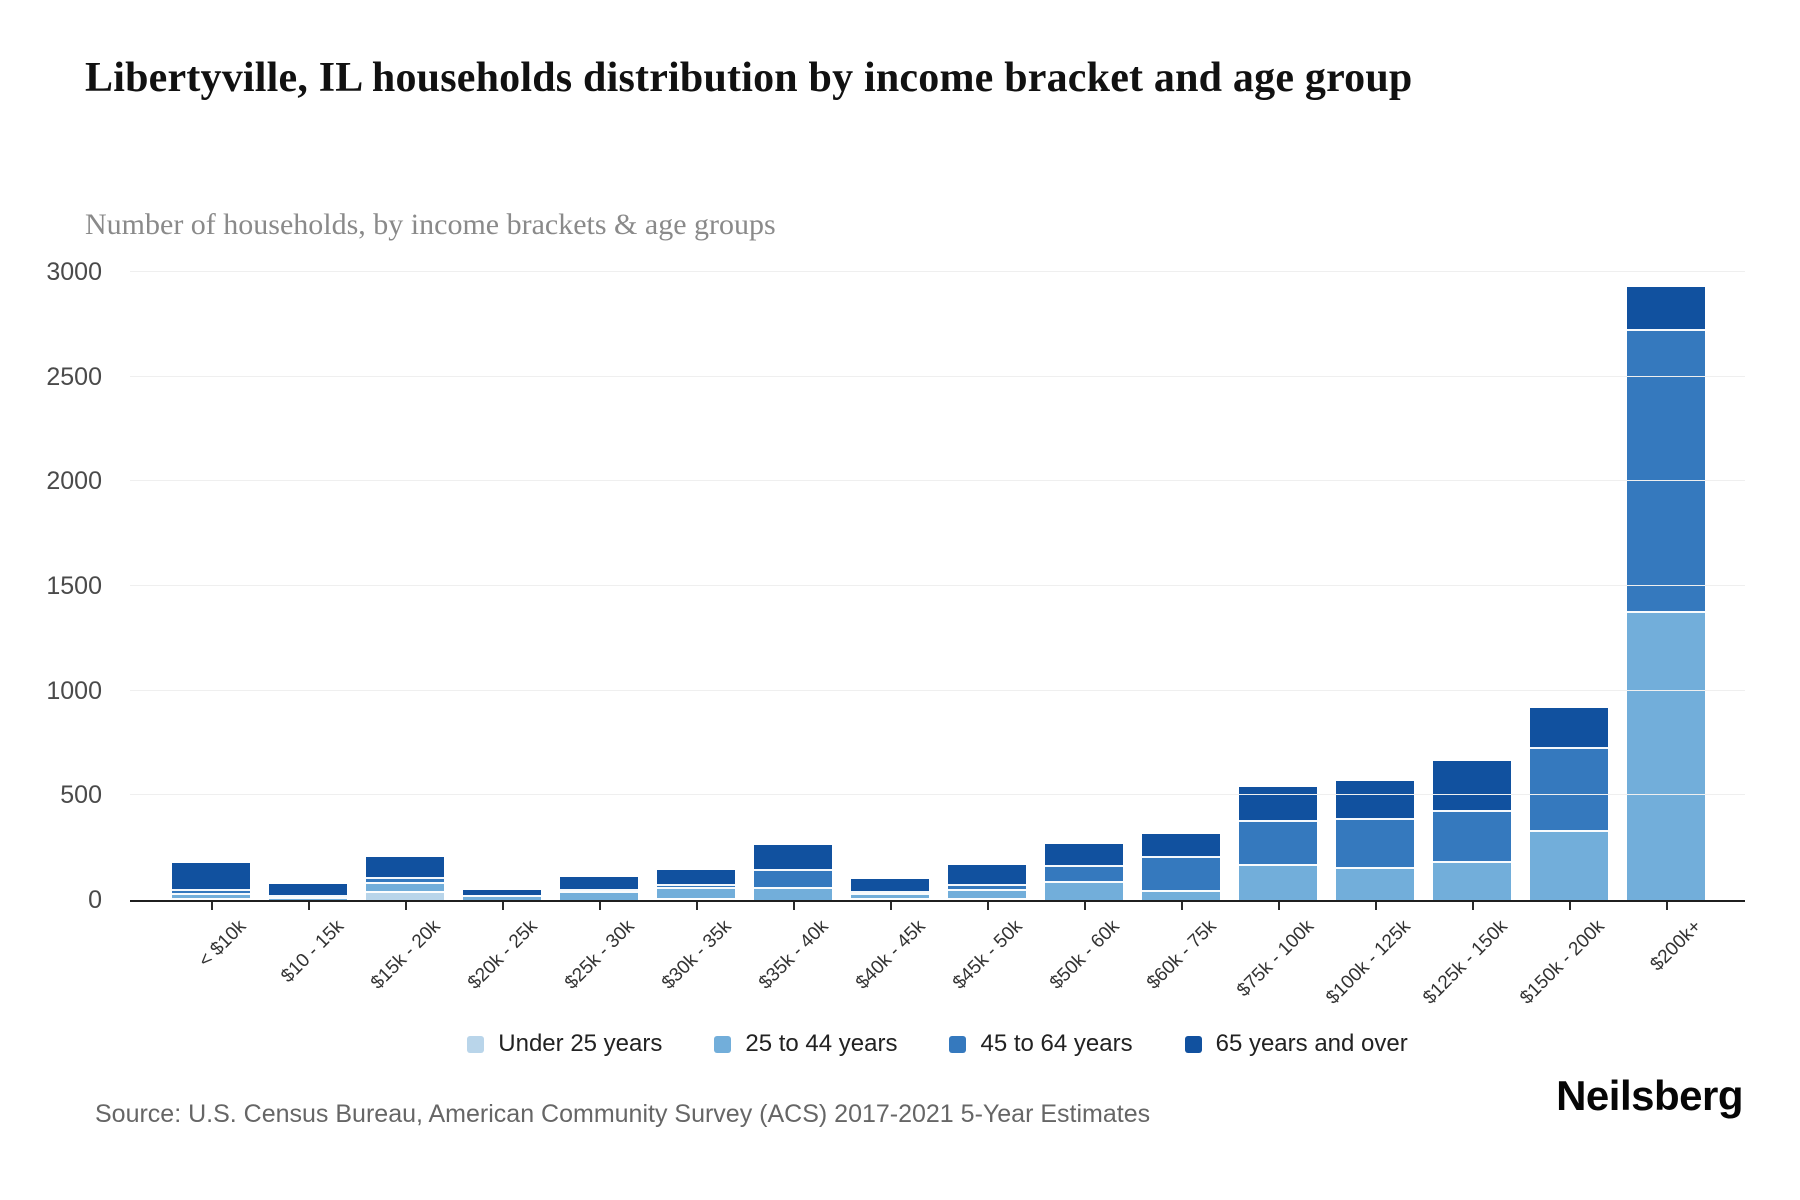 This screenshot has height=1200, width=1800. I want to click on legend-item-65-years-and-over: 65 years and over, so click(1296, 1044).